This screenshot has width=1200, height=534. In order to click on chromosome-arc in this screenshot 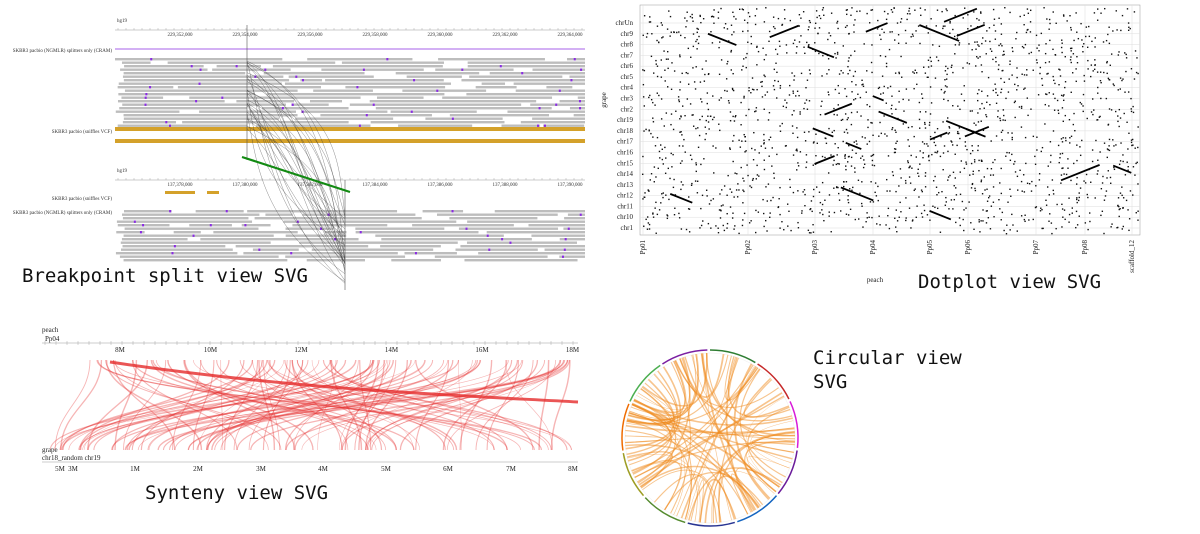, I will do `click(787, 472)`.